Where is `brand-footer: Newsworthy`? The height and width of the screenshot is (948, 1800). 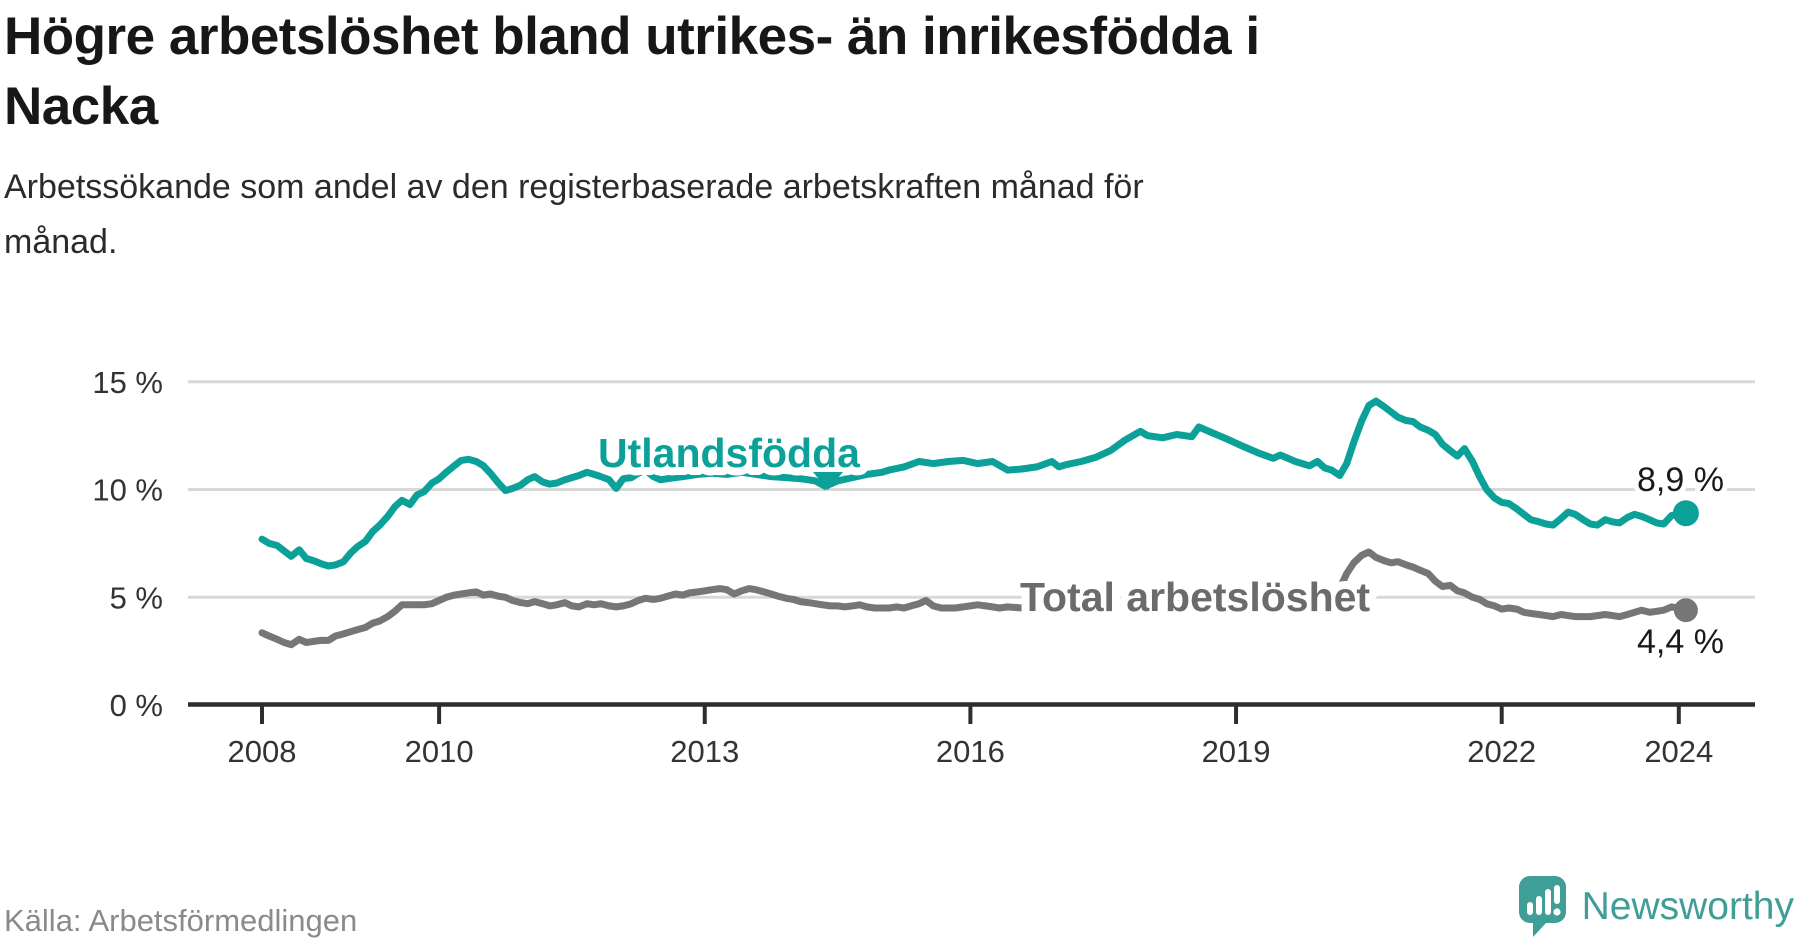
brand-footer: Newsworthy is located at coordinates (1656, 906).